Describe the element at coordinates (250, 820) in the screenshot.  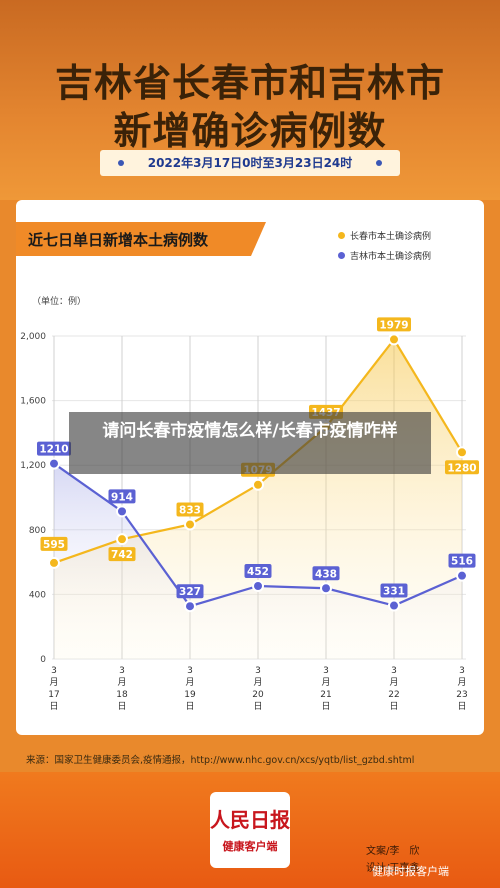
I see `logo-wordmark: 人民日报` at that location.